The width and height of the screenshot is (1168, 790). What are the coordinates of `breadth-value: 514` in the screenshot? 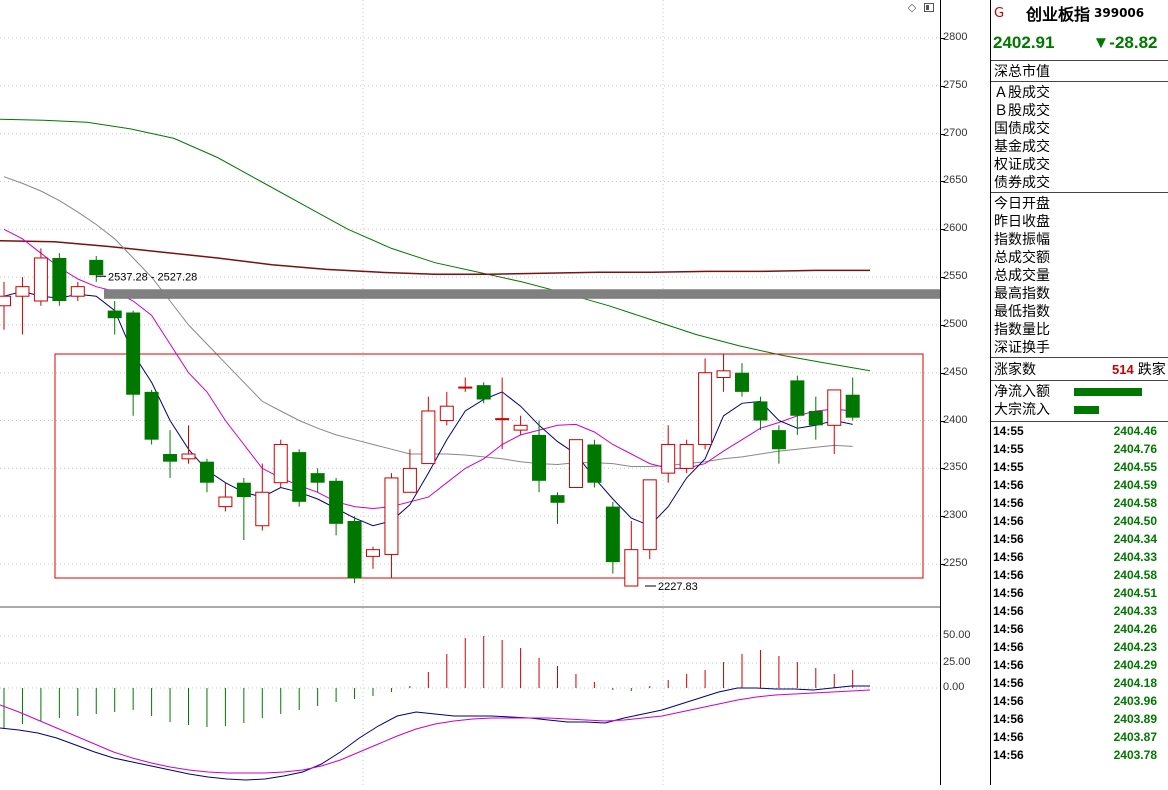 It's located at (1123, 369).